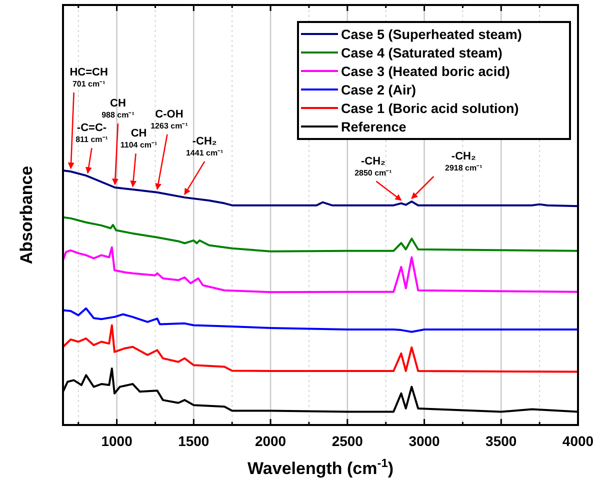 The image size is (606, 492). What do you see at coordinates (139, 139) in the screenshot?
I see `annotation: CH 1104 cm⁻¹` at bounding box center [139, 139].